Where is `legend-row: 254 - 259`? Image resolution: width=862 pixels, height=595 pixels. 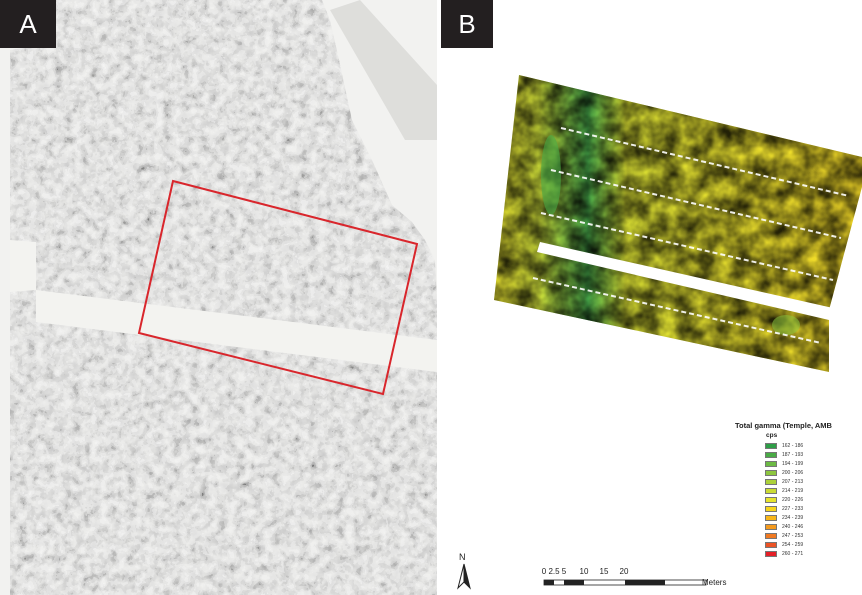
legend-row: 254 - 259 is located at coordinates (813, 544).